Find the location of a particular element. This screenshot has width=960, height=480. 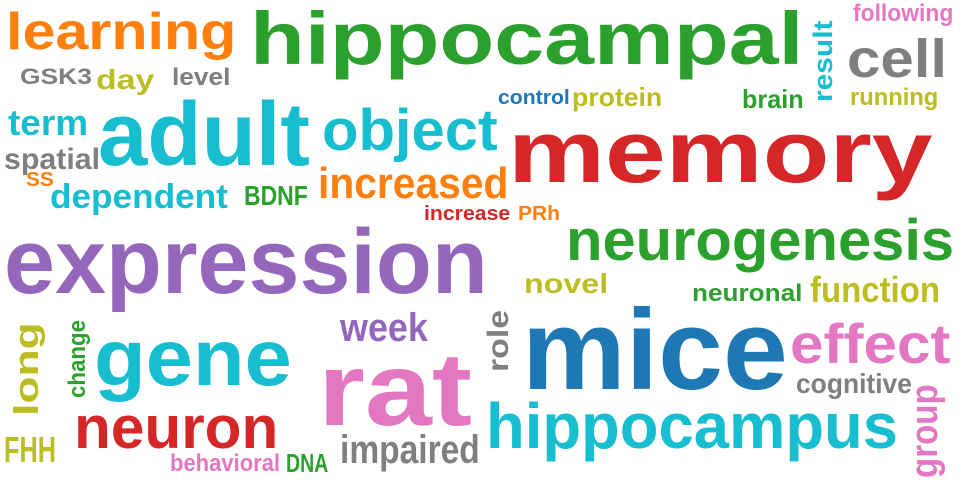

word-bdnf: BDNF is located at coordinates (276, 195).